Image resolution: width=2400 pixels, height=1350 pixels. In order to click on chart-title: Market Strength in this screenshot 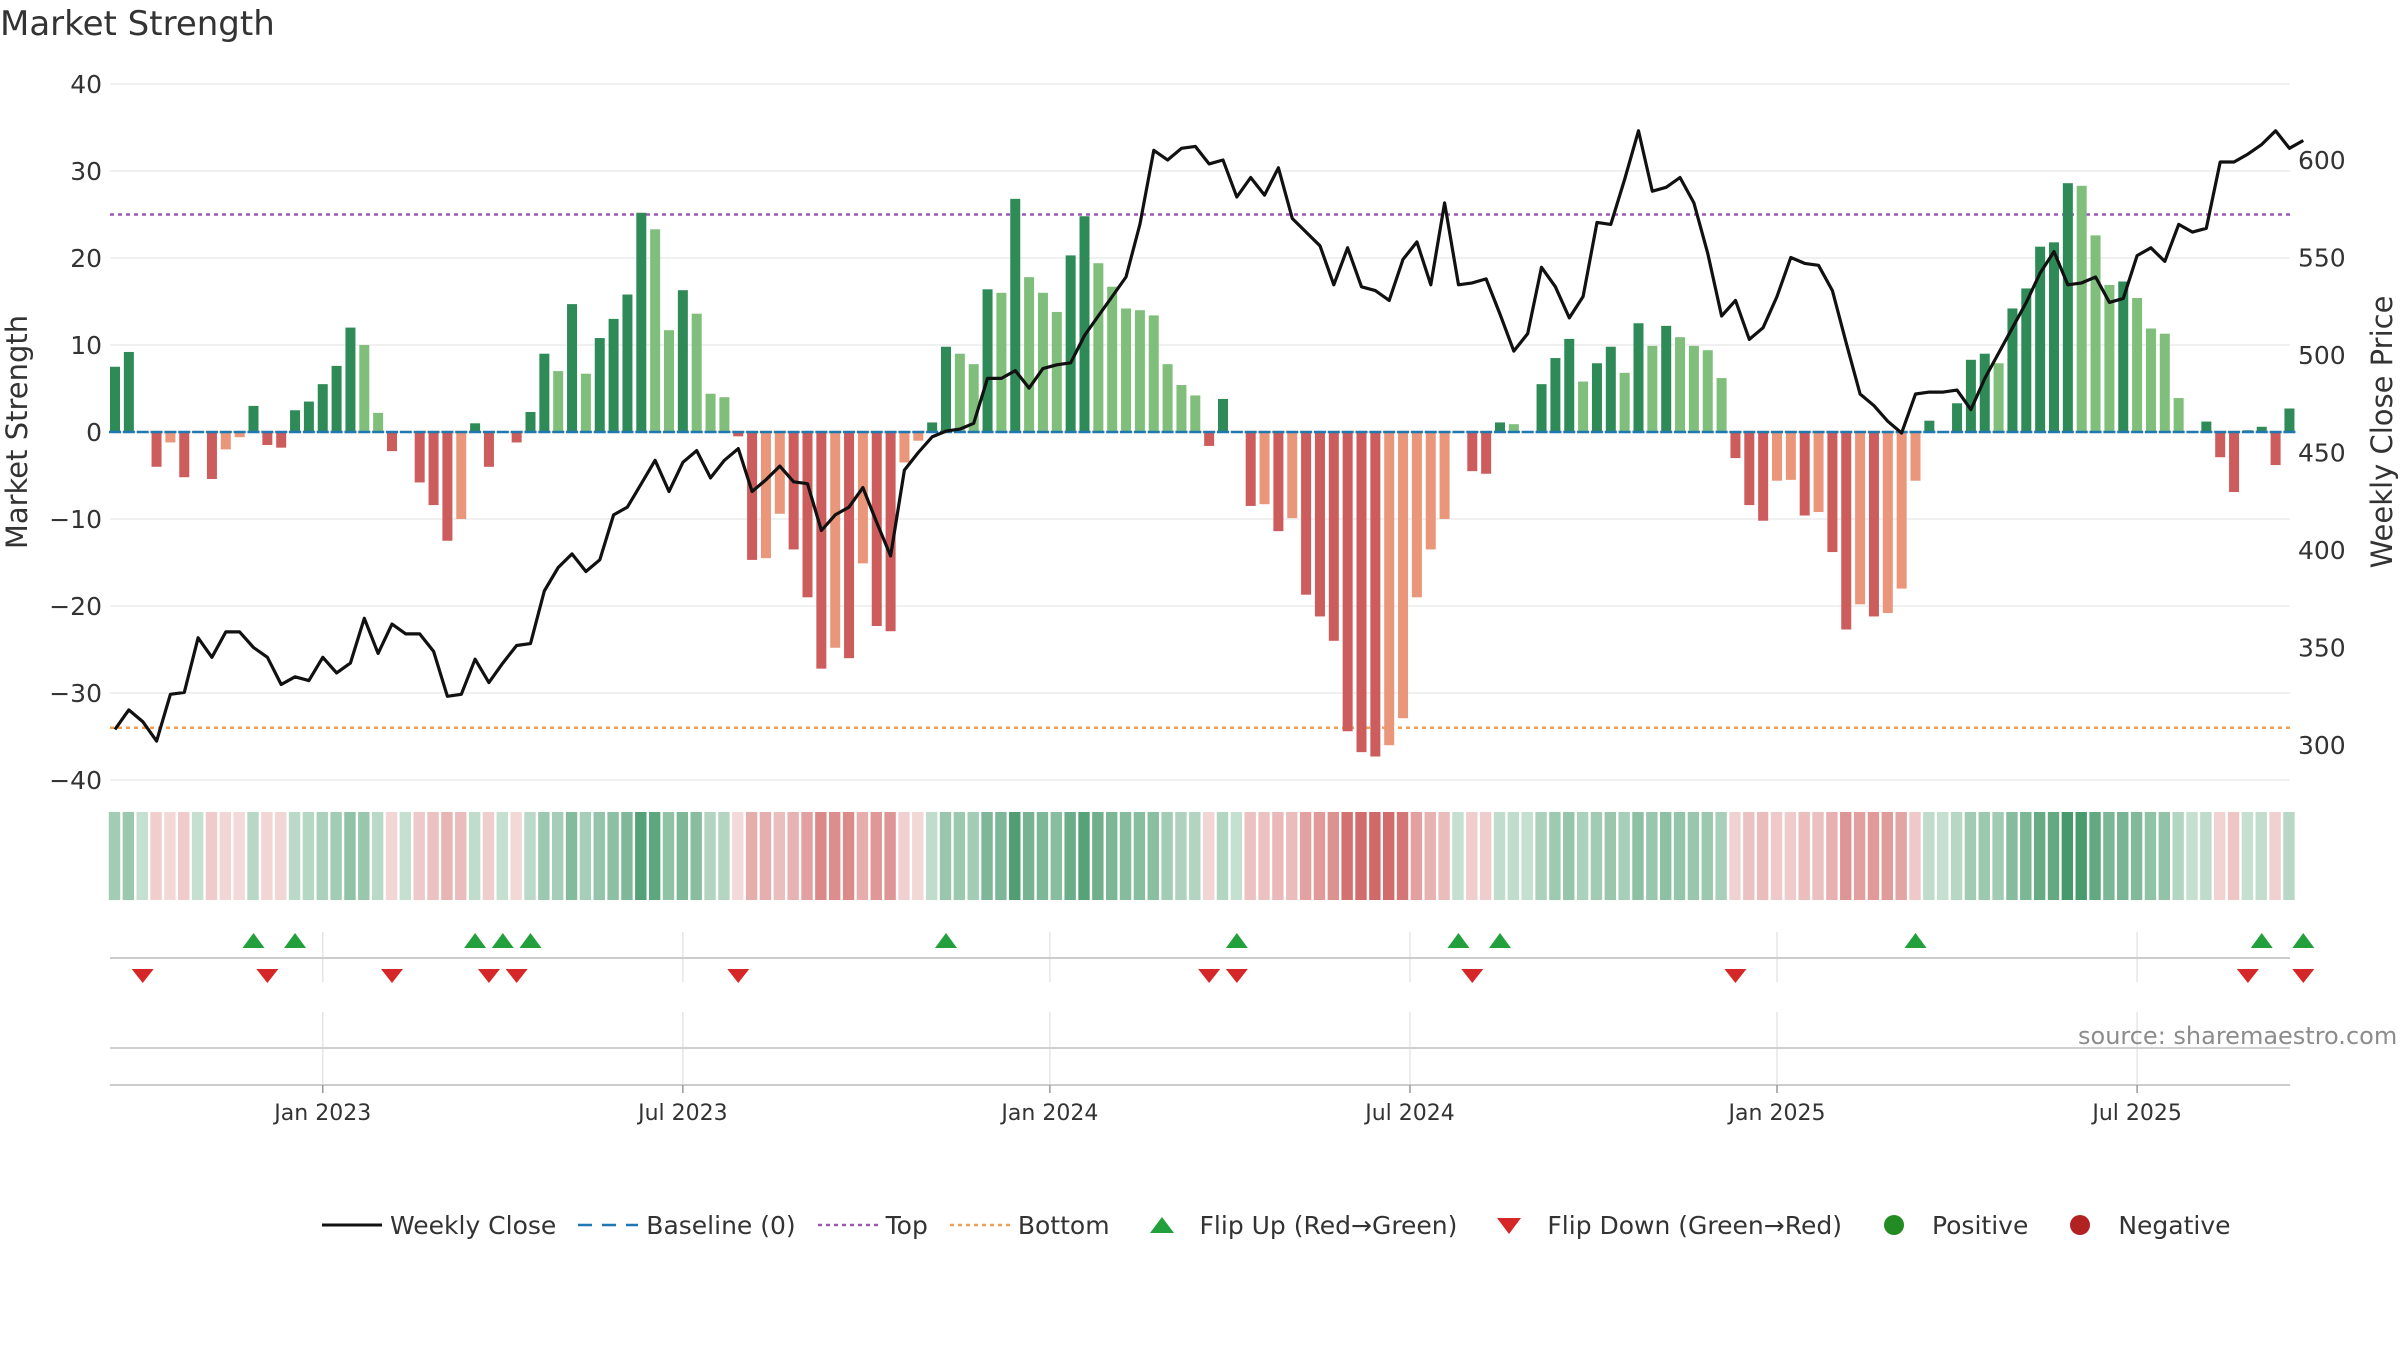, I will do `click(137, 24)`.